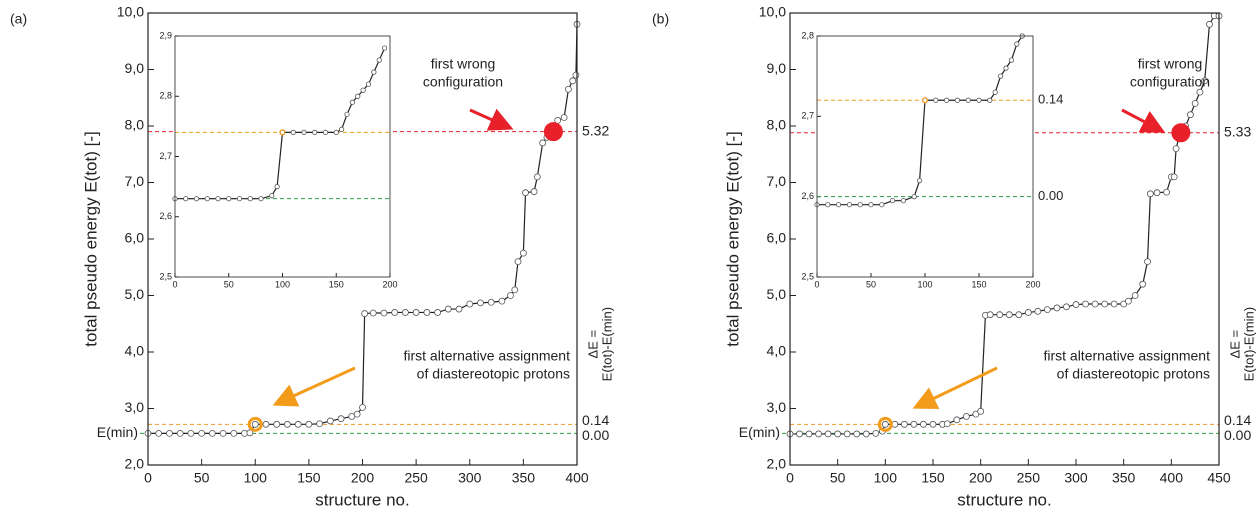 This screenshot has width=1258, height=508. I want to click on annotation: configuration, so click(463, 82).